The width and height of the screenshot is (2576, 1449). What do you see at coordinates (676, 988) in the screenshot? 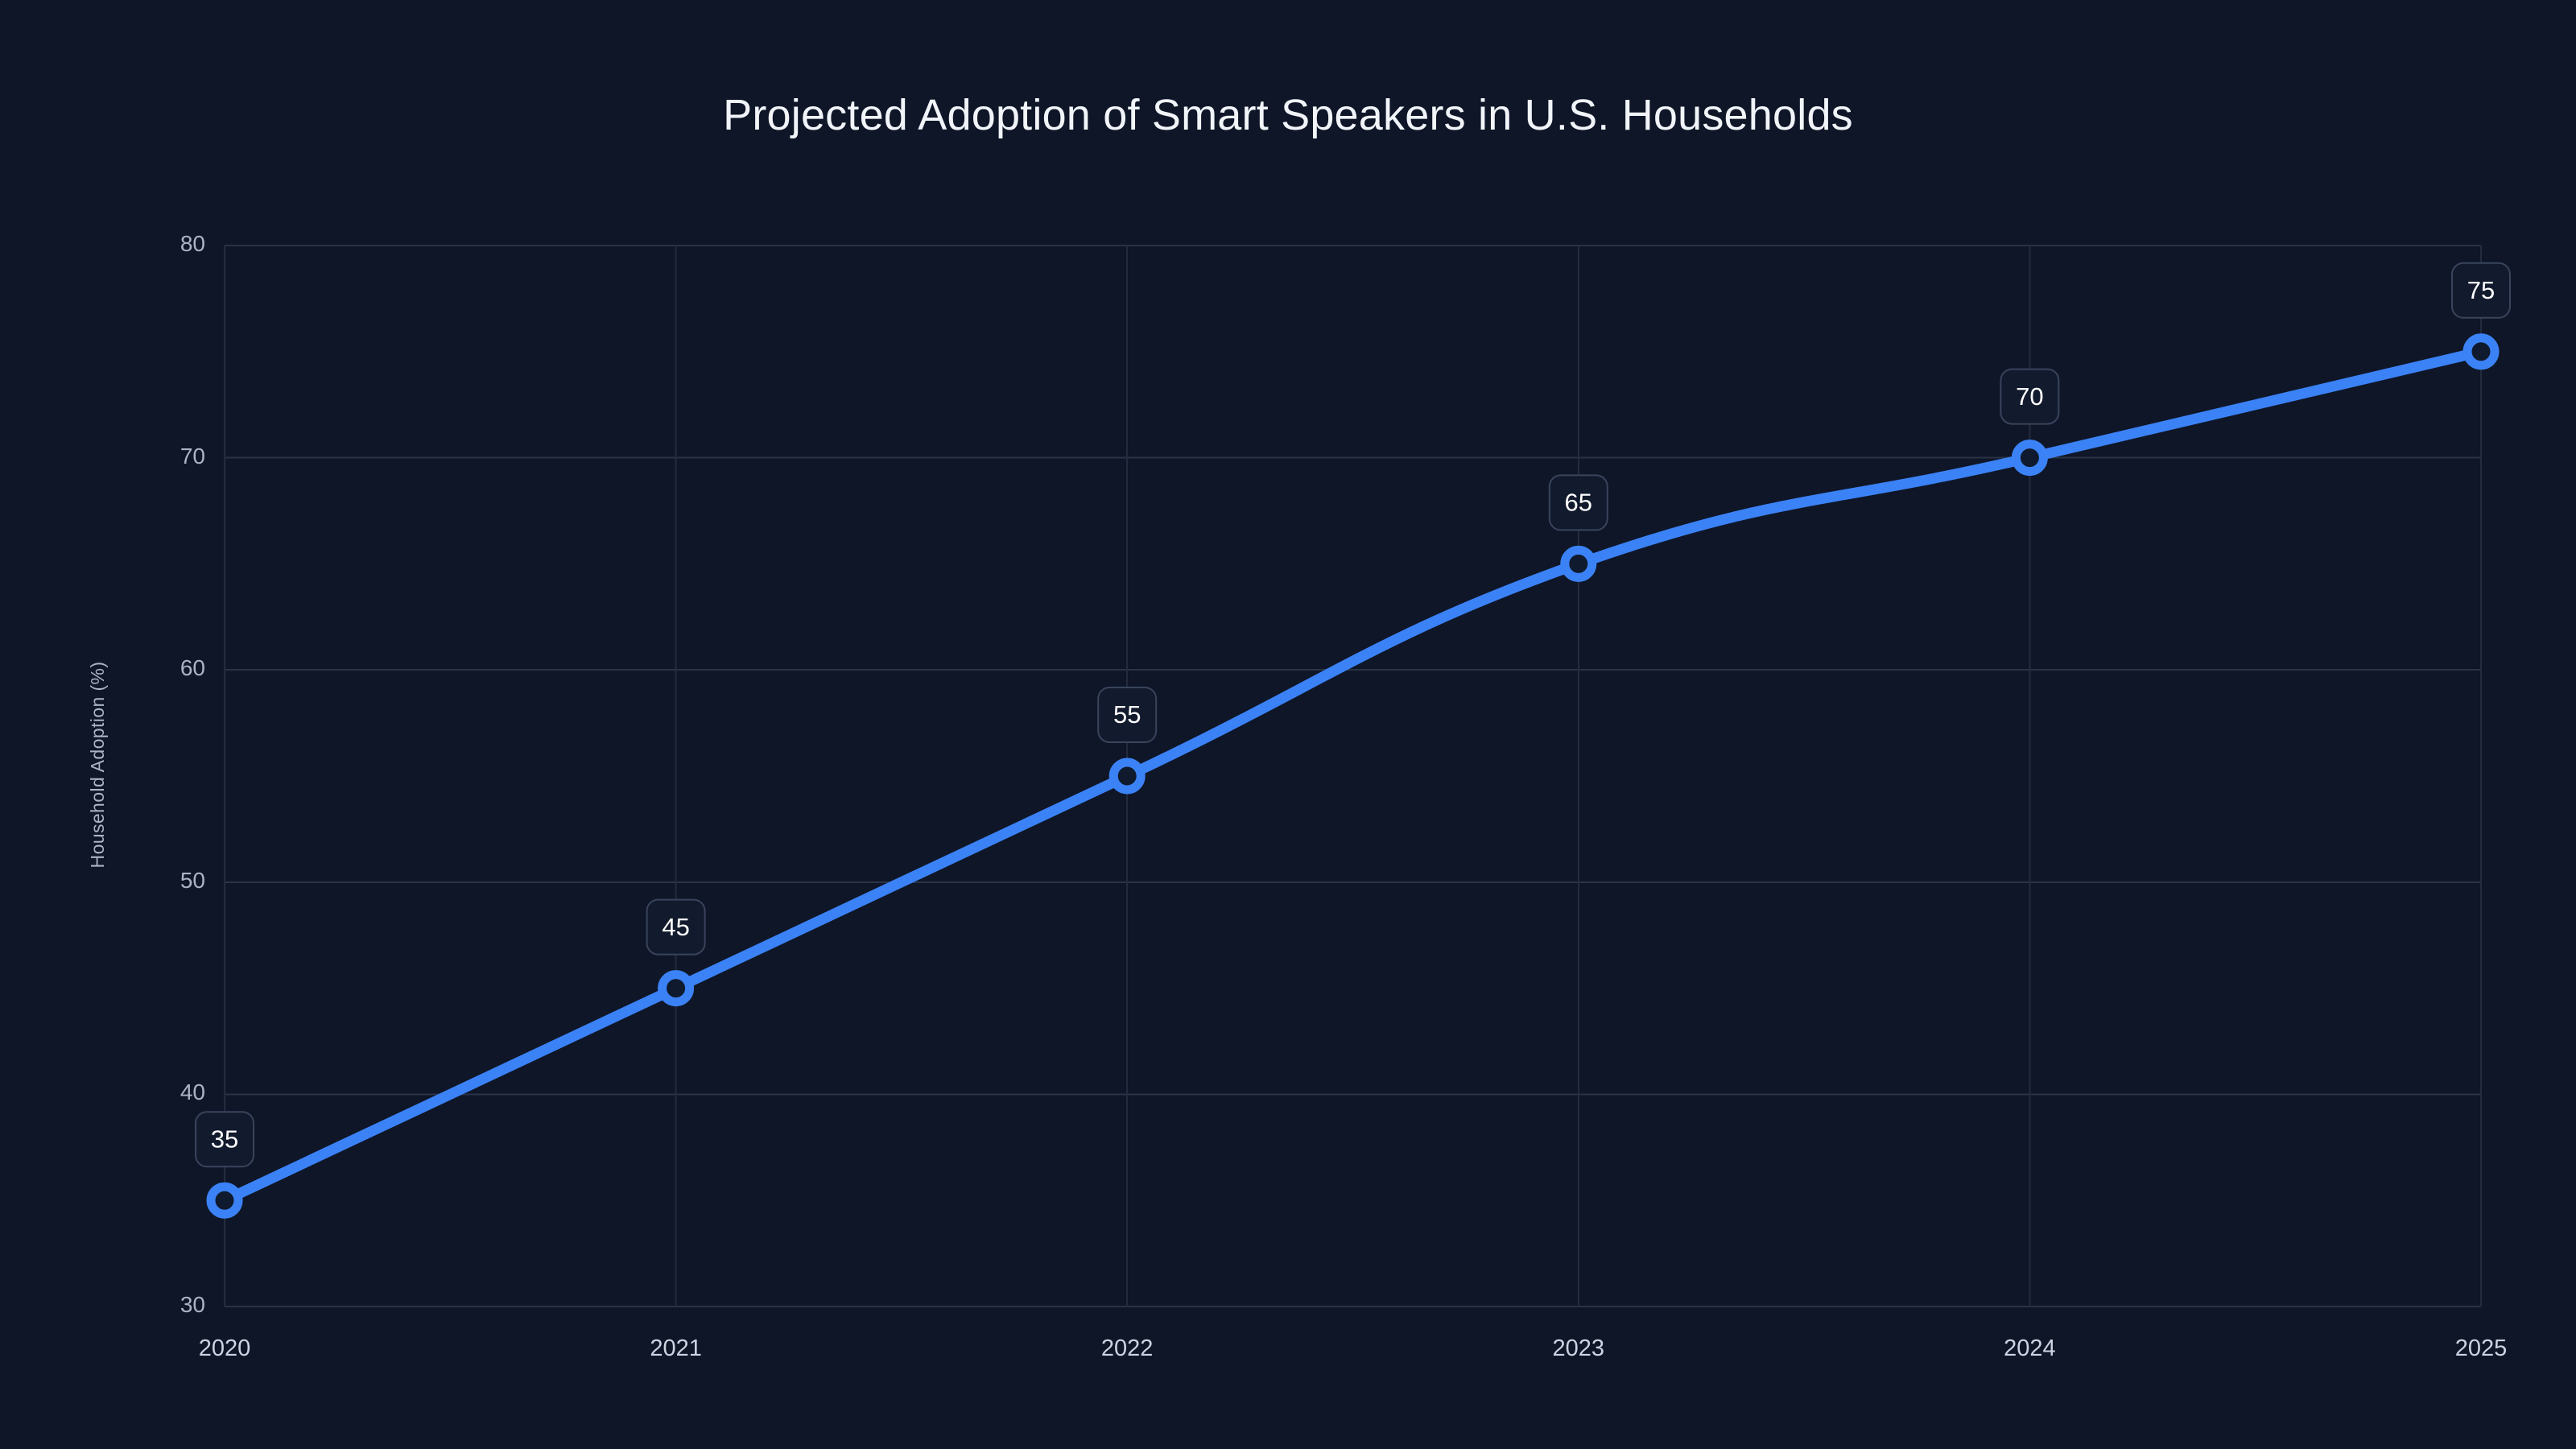
I see `data-point-marker-2021` at bounding box center [676, 988].